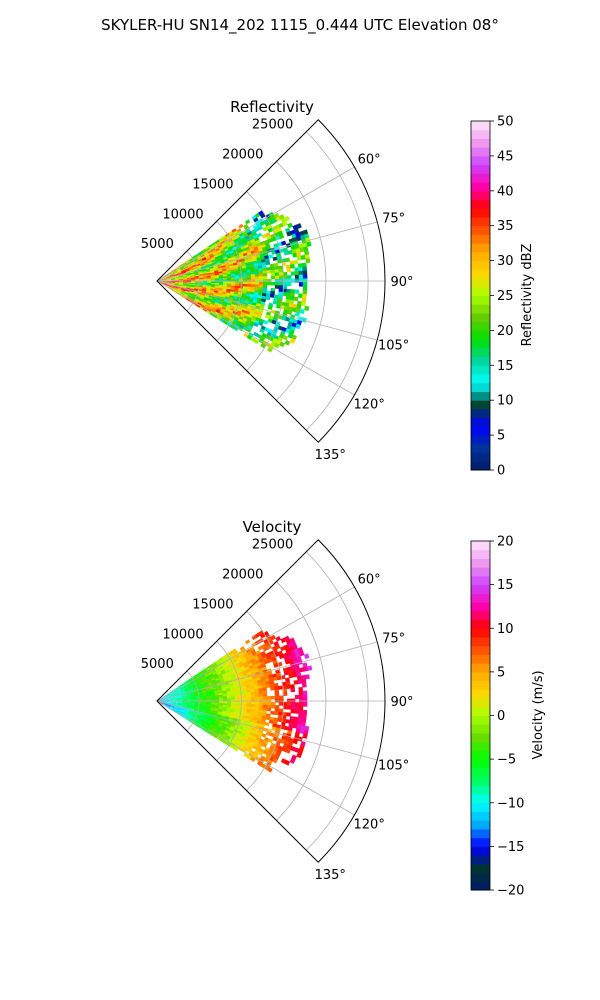 This screenshot has width=600, height=1000. What do you see at coordinates (369, 825) in the screenshot?
I see `angle-tick-label: 120°` at bounding box center [369, 825].